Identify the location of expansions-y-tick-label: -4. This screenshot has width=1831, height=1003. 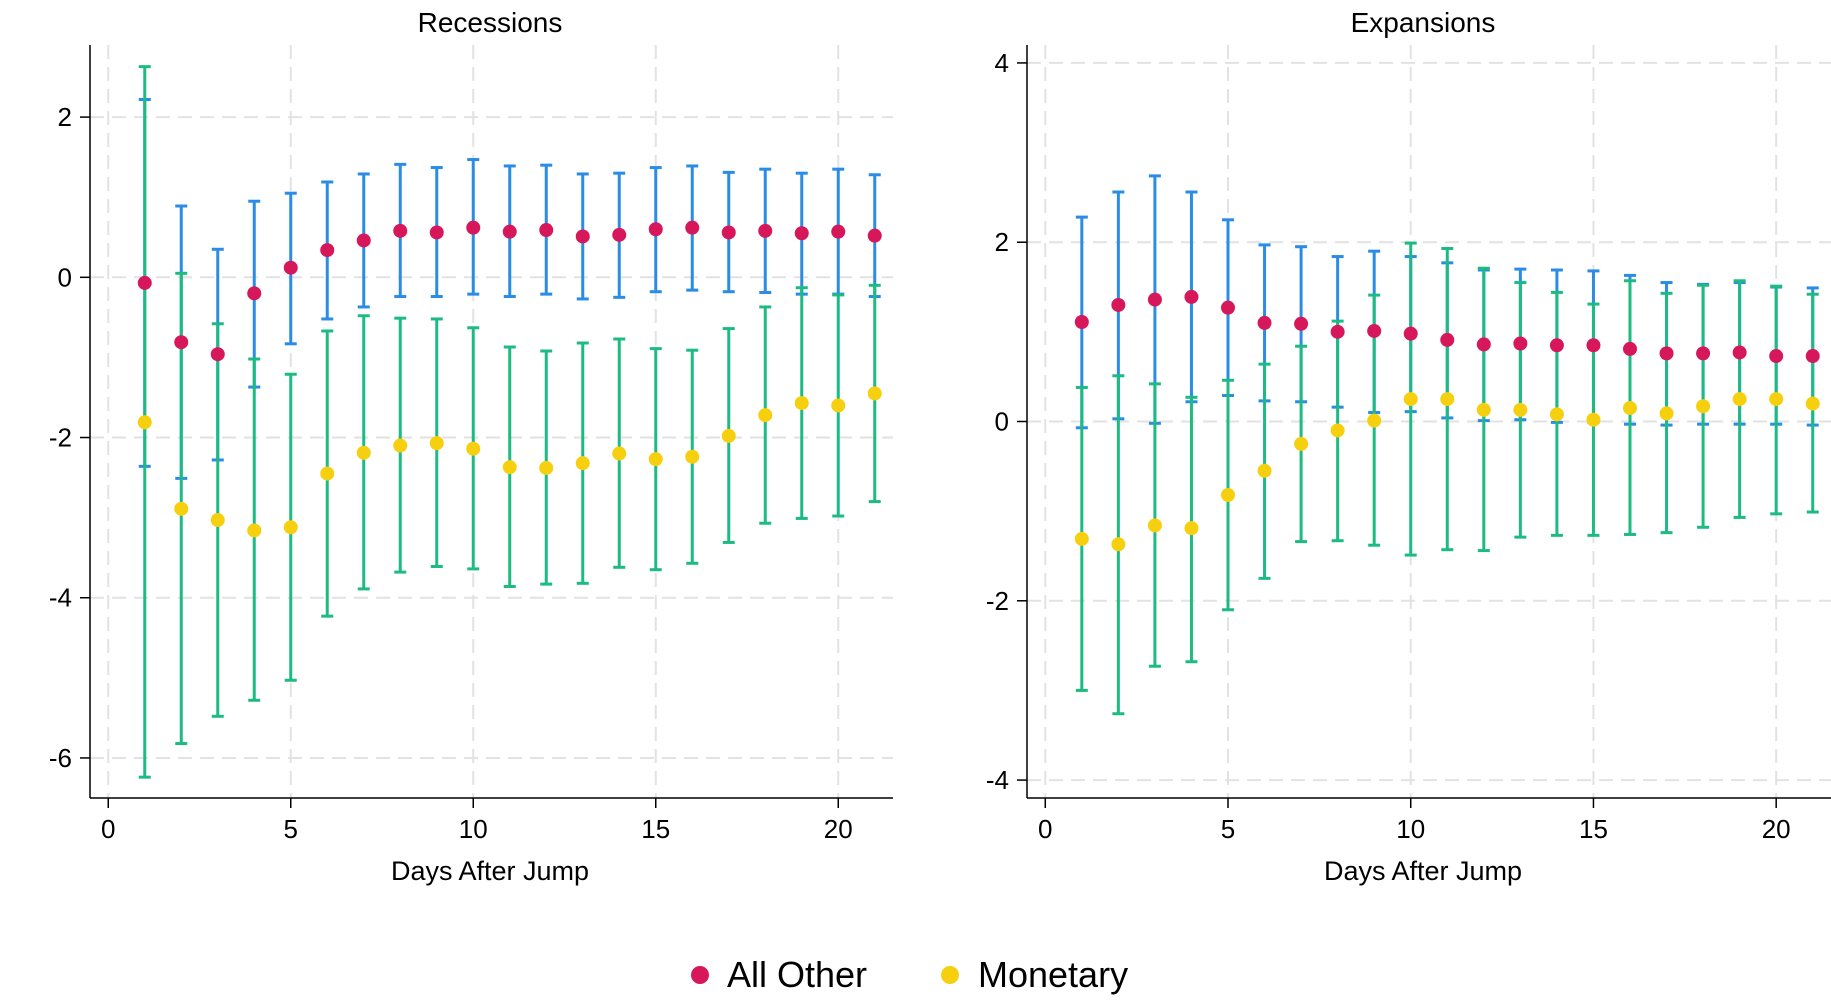
(997, 780).